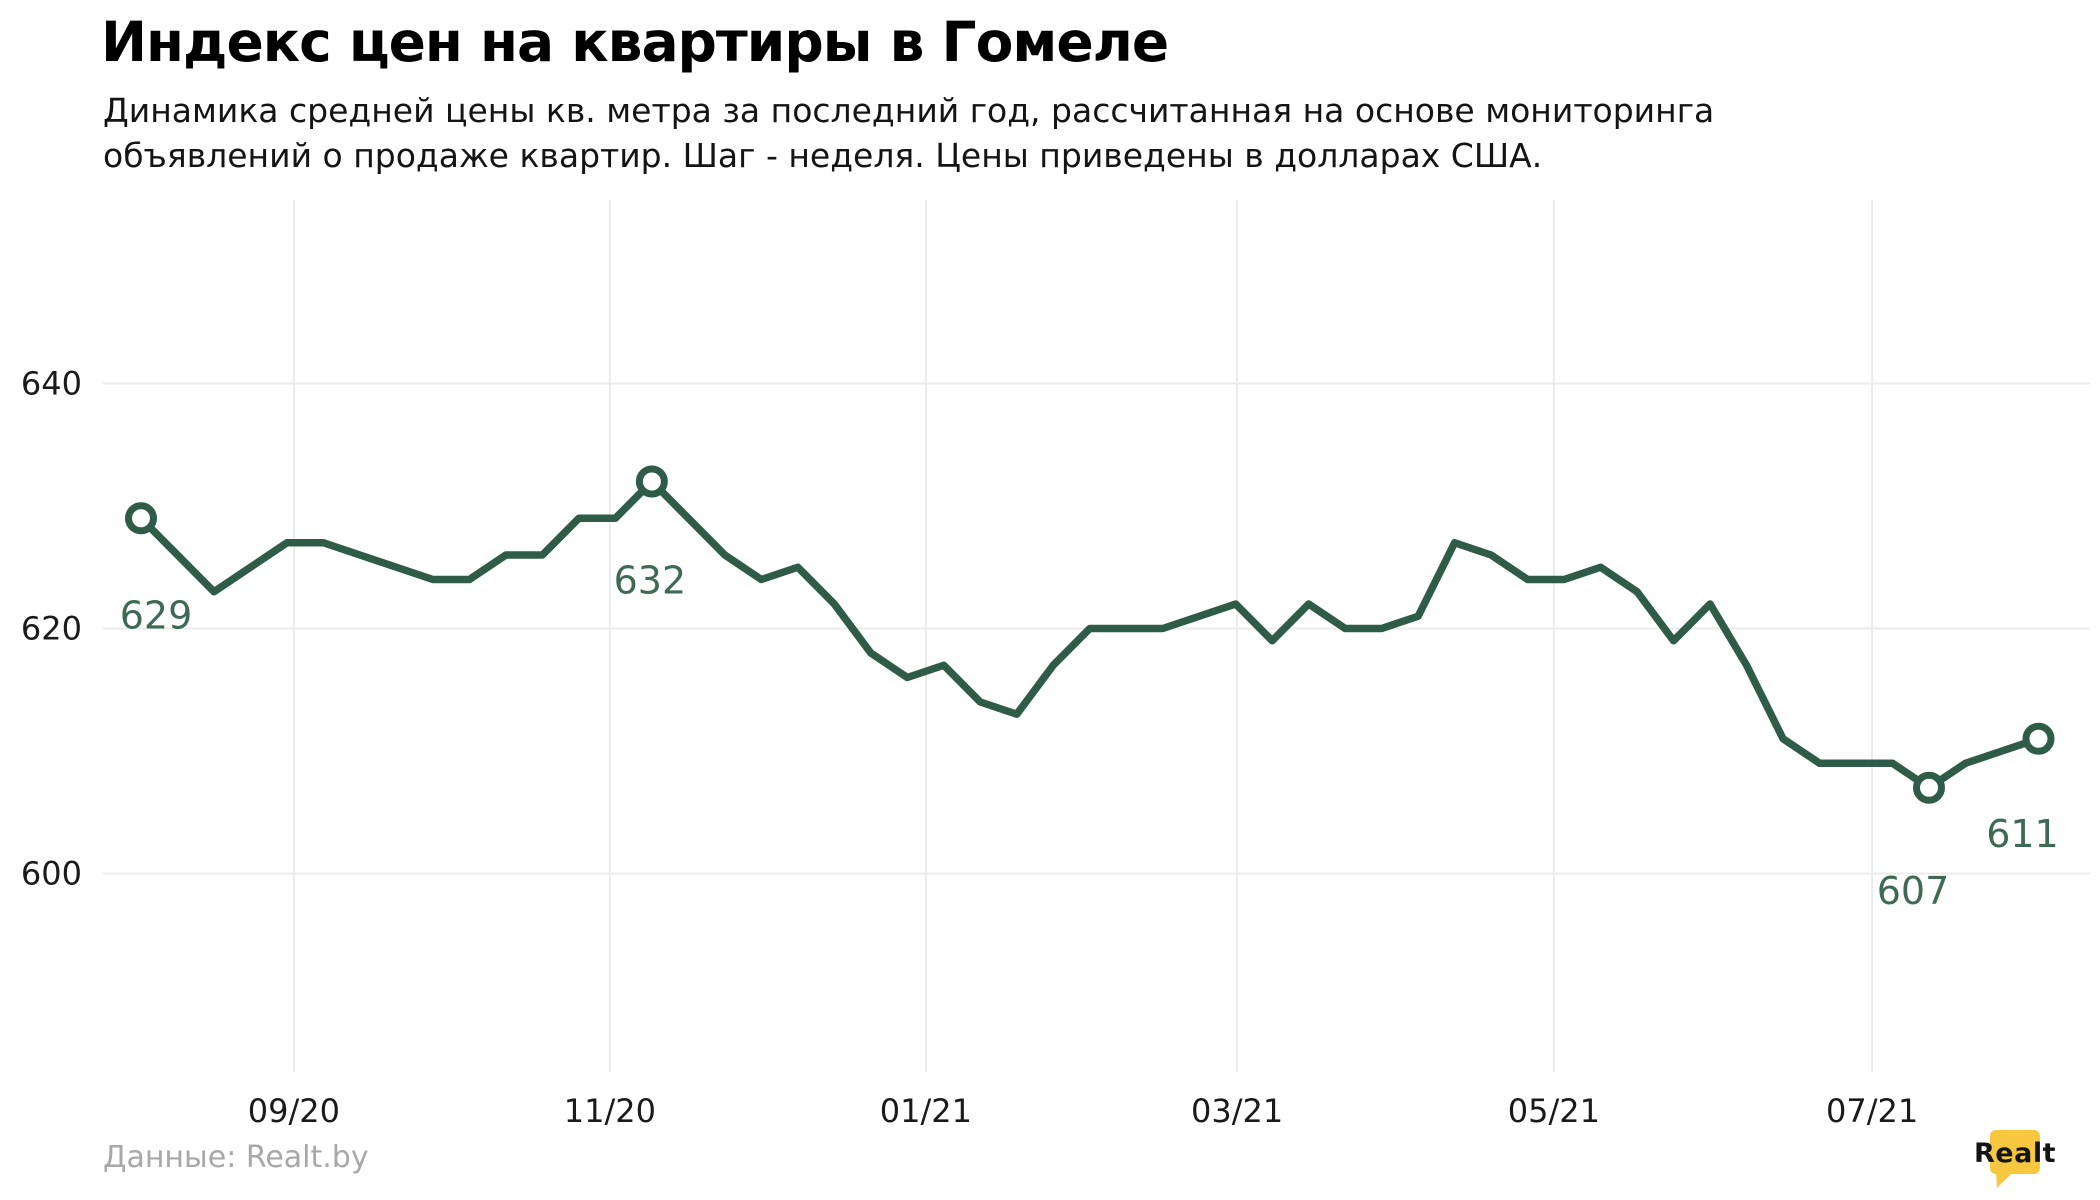 Image resolution: width=2100 pixels, height=1200 pixels. What do you see at coordinates (51, 629) in the screenshot?
I see `y-tick-label: 620` at bounding box center [51, 629].